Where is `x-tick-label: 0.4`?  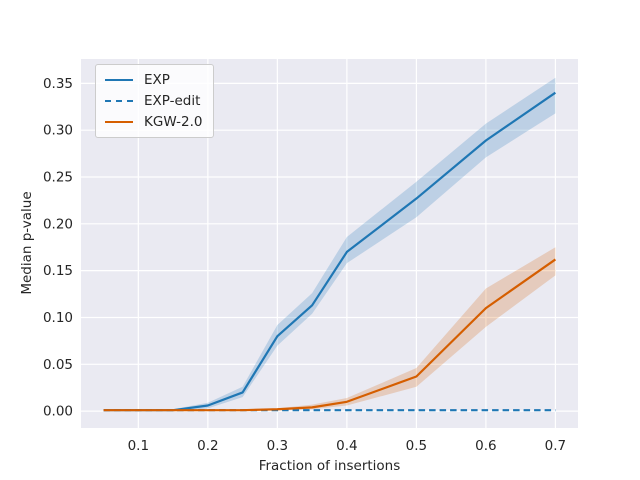
x-tick-label: 0.4 is located at coordinates (346, 446).